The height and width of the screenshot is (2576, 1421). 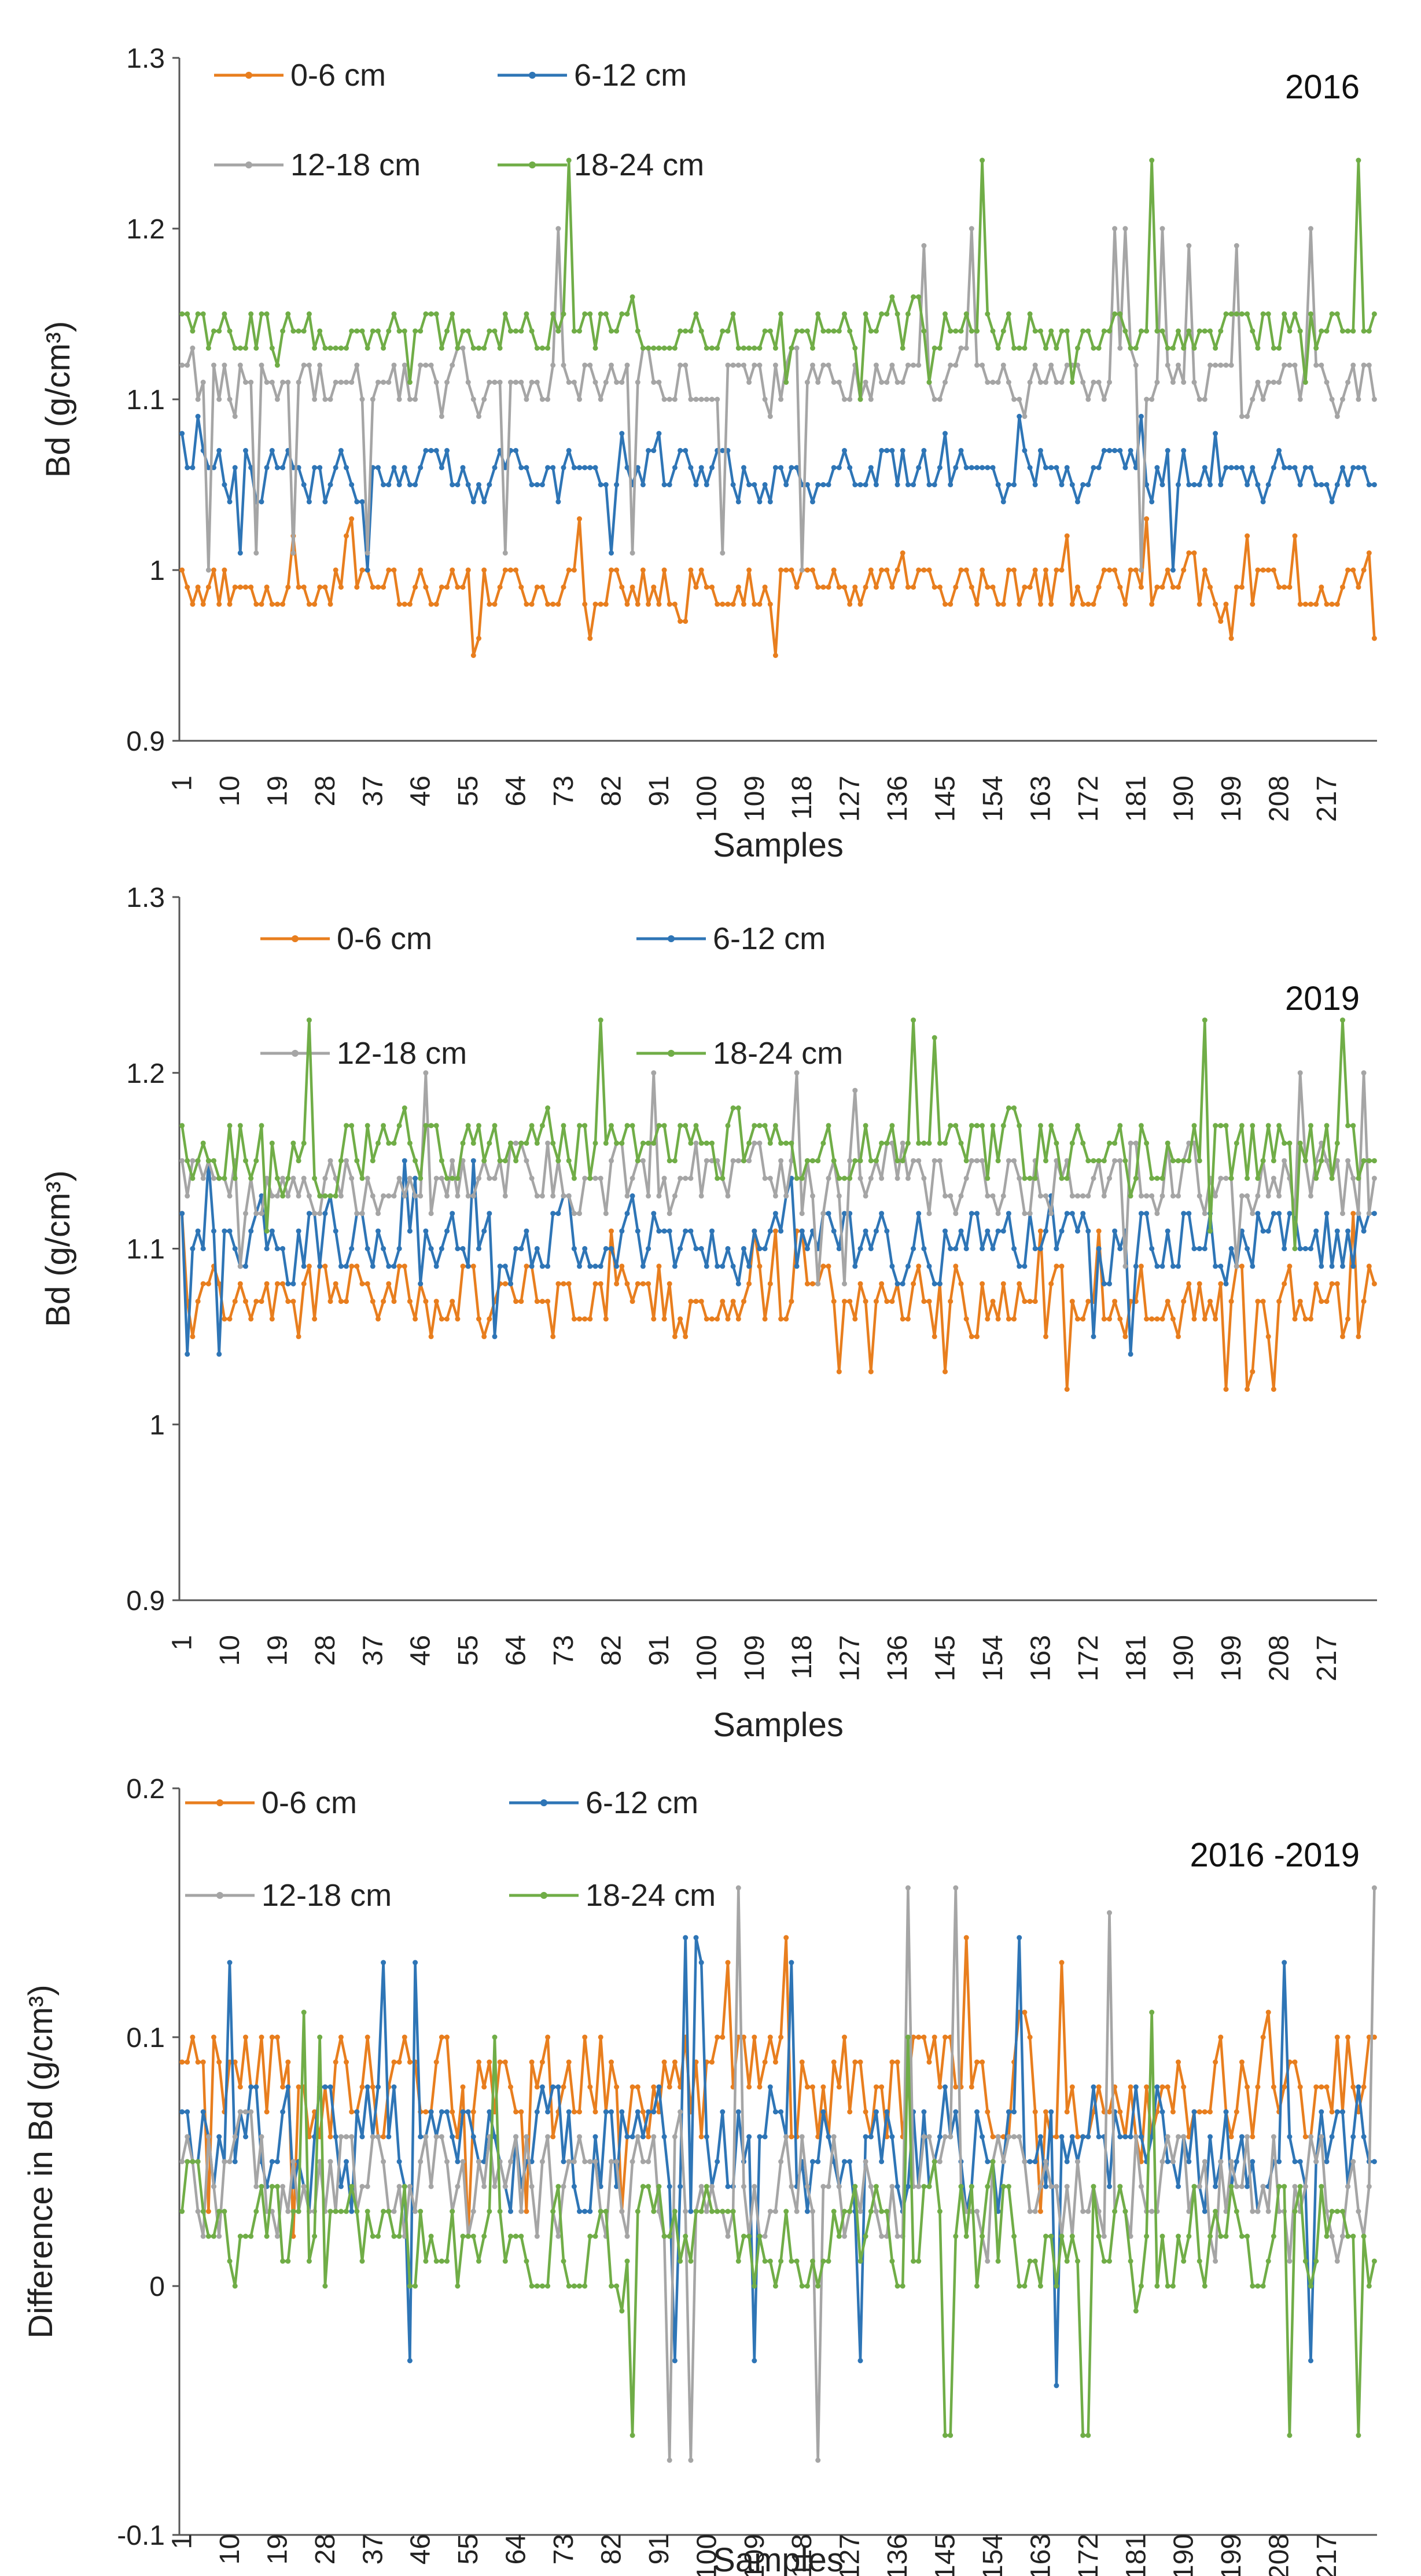 I want to click on series-line-18-24-cm, so click(x=778, y=1134).